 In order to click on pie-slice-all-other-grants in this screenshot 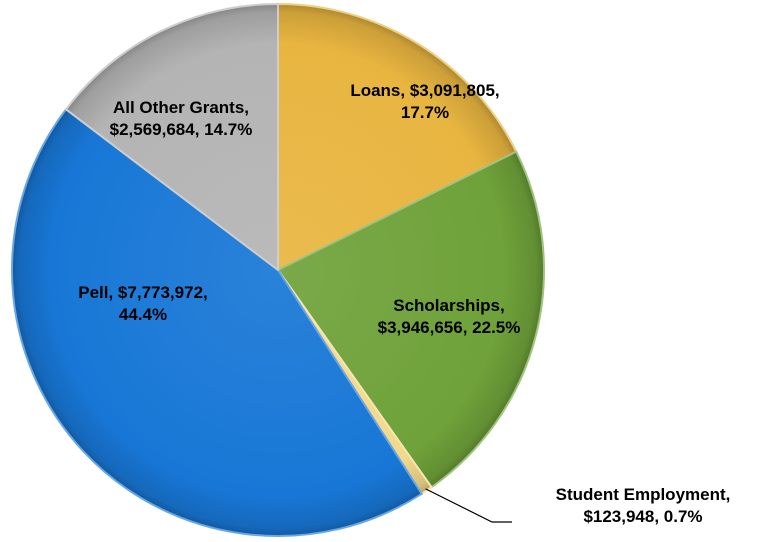, I will do `click(172, 137)`.